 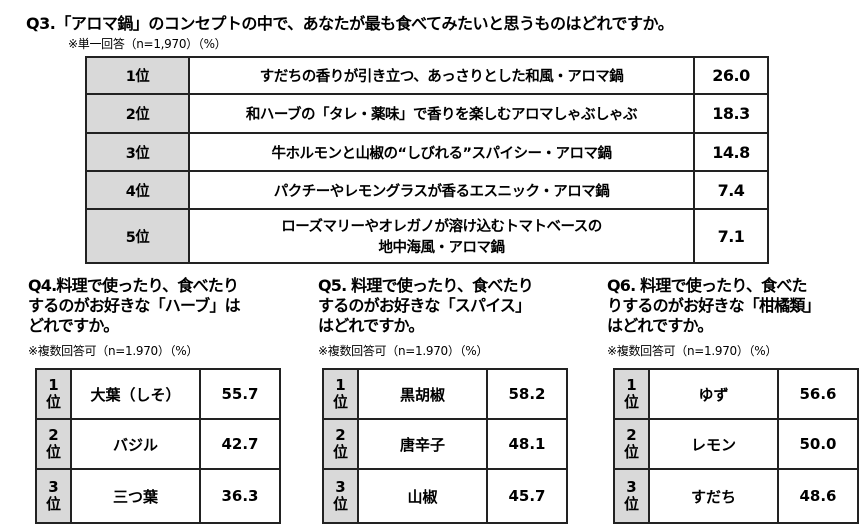 What do you see at coordinates (707, 285) in the screenshot?
I see `q6-title-line: Q6. 料理で使ったり、食べた` at bounding box center [707, 285].